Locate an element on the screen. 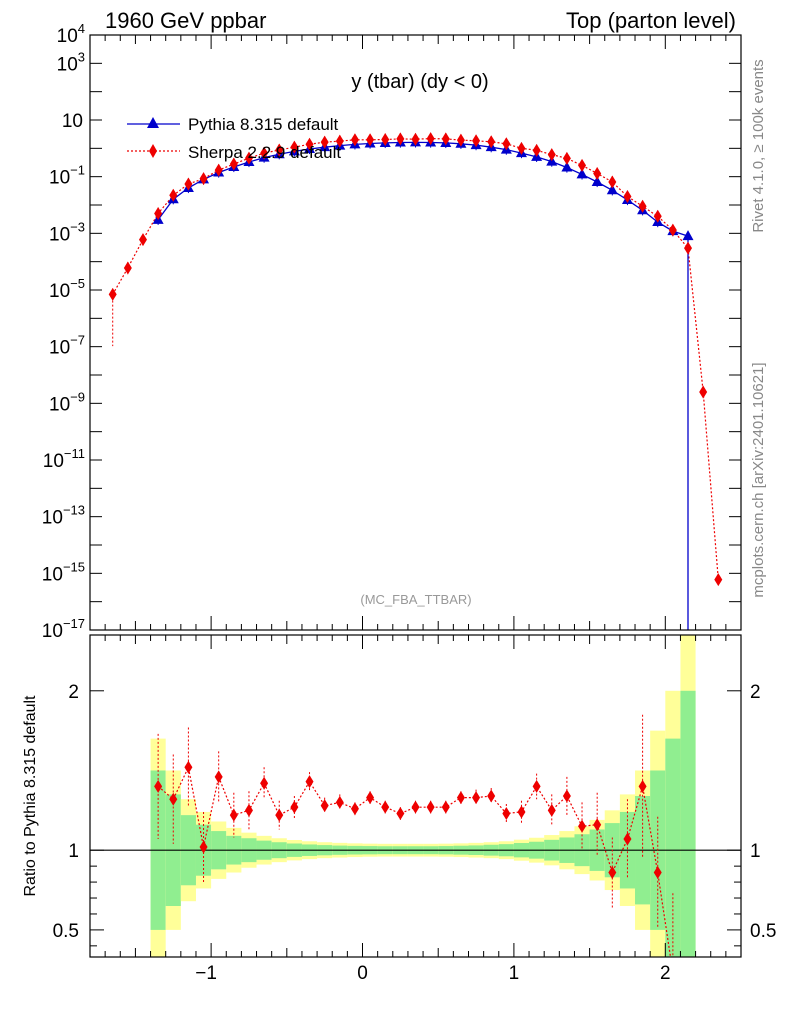 The width and height of the screenshot is (786, 1024). ratio-y-tick-label-right: 0.5 is located at coordinates (763, 931).